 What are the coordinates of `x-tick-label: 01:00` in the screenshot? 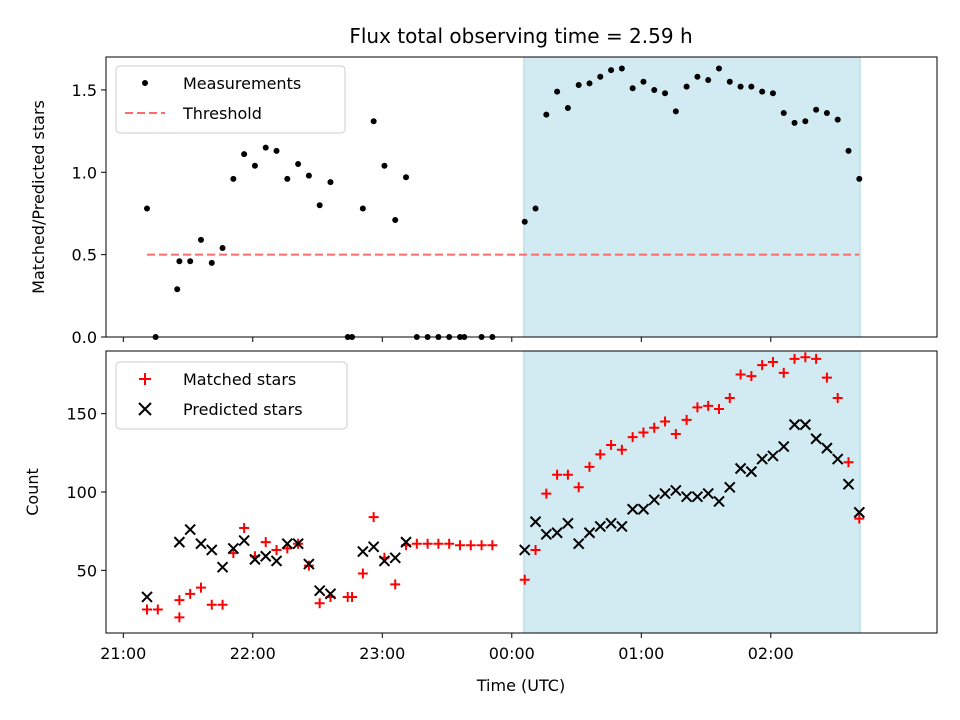 It's located at (641, 653).